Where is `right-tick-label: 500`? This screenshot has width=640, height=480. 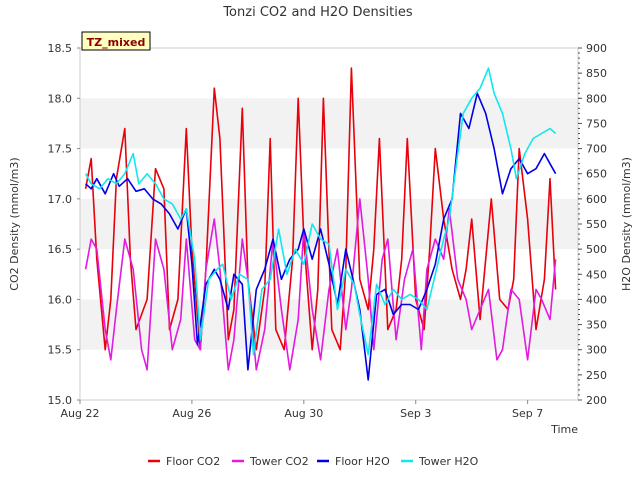 right-tick-label: 500 is located at coordinates (596, 249).